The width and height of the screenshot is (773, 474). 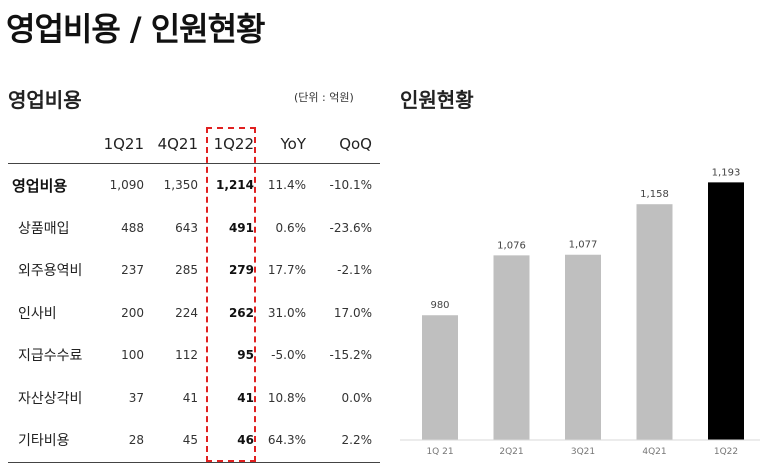 What do you see at coordinates (234, 144) in the screenshot?
I see `column-header: 1Q22` at bounding box center [234, 144].